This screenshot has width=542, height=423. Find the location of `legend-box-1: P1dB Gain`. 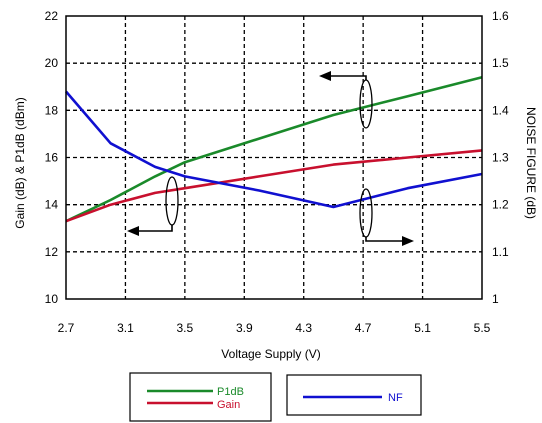

legend-box-1: P1dB Gain is located at coordinates (200, 397).